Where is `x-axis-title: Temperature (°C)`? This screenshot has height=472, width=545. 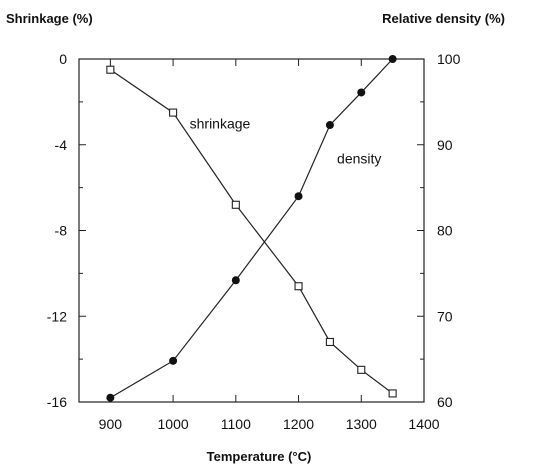
x-axis-title: Temperature (°C) is located at coordinates (259, 456).